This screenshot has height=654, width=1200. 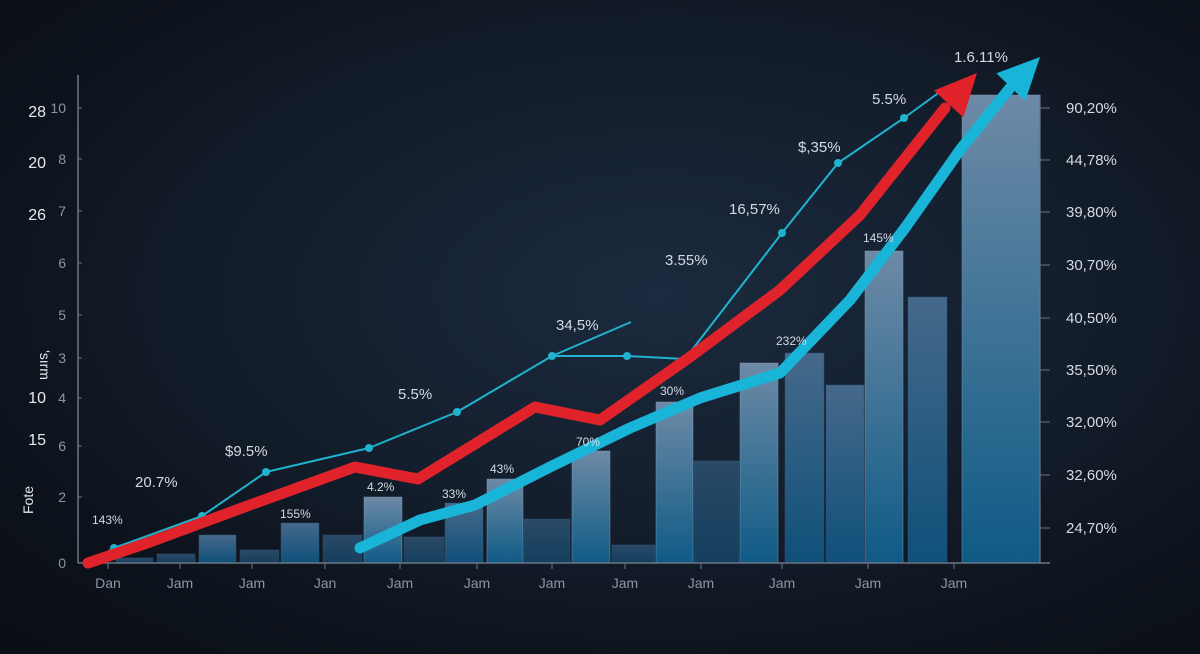 I want to click on annotation-label: 70%, so click(x=588, y=442).